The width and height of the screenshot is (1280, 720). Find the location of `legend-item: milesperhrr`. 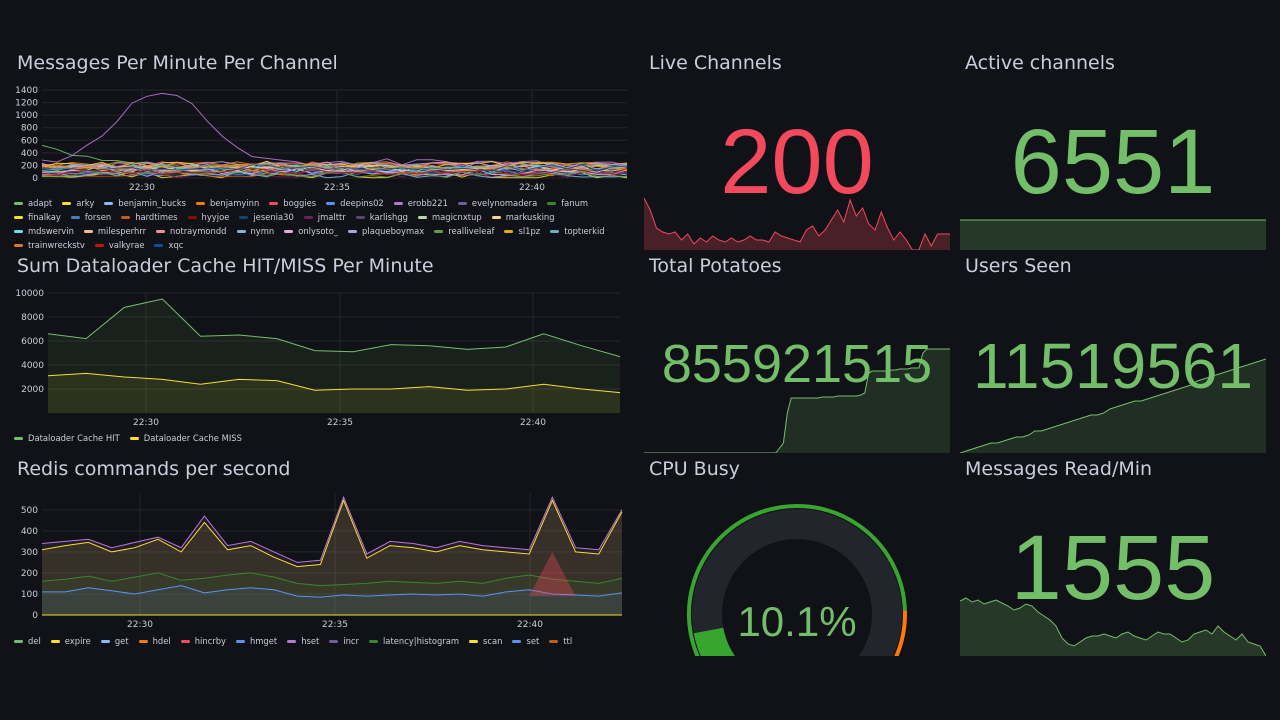

legend-item: milesperhrr is located at coordinates (115, 231).